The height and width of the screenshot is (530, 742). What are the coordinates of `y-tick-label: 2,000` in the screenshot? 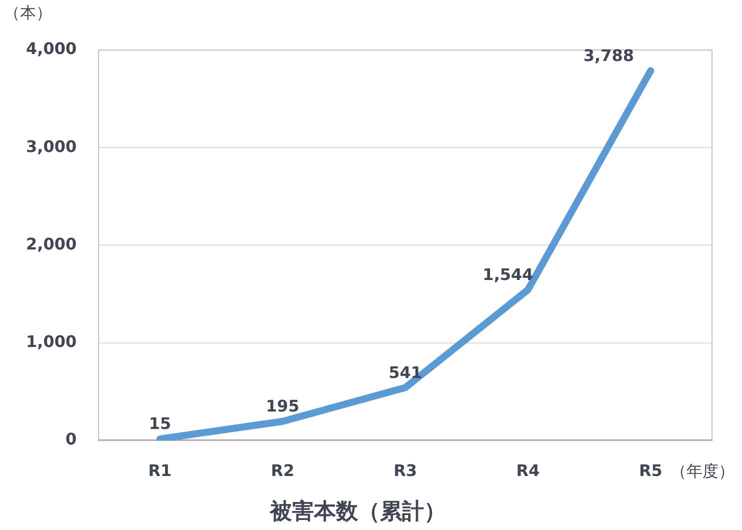 It's located at (51, 244).